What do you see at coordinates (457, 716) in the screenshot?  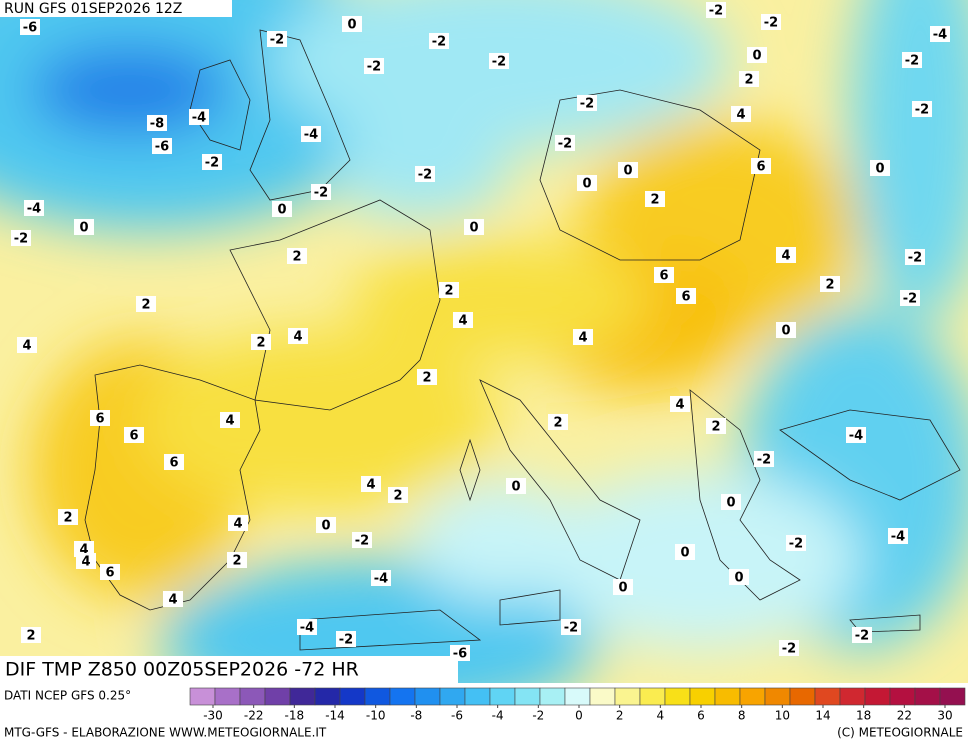 I see `colorbar-tick-label: -6` at bounding box center [457, 716].